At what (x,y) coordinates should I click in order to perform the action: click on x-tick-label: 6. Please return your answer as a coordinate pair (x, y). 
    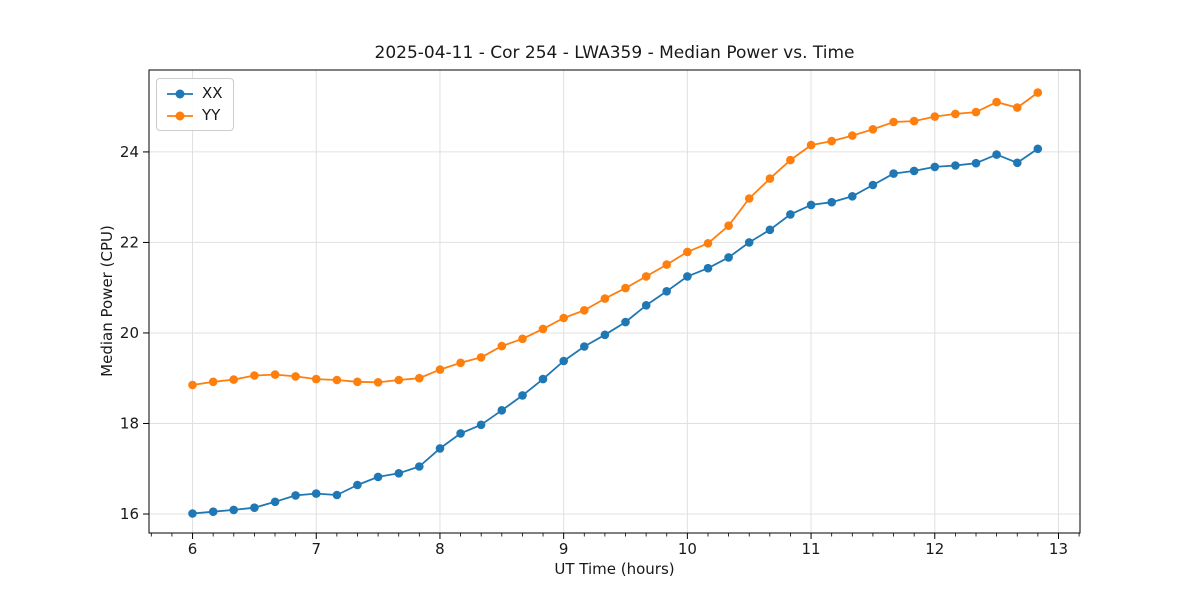
    Looking at the image, I should click on (193, 549).